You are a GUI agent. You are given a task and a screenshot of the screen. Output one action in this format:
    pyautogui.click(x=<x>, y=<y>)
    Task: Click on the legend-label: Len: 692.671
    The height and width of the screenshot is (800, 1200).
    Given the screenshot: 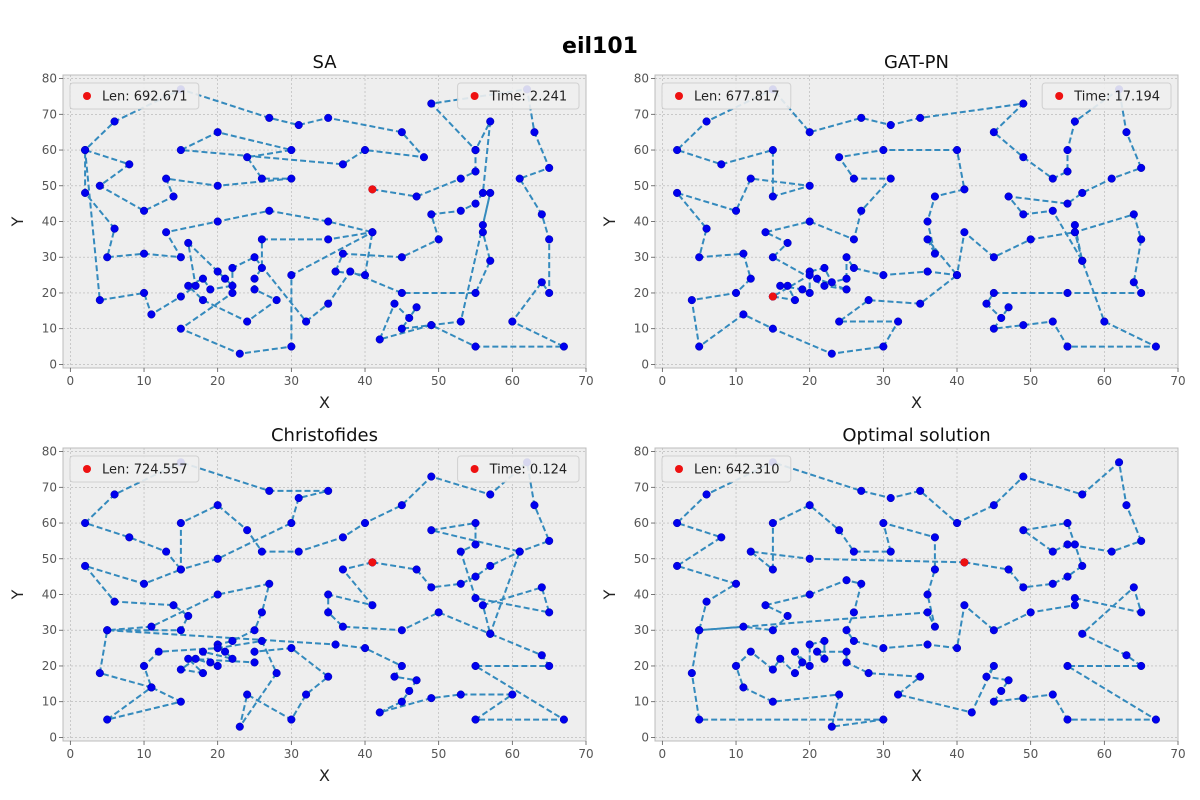 What is the action you would take?
    pyautogui.click(x=145, y=97)
    